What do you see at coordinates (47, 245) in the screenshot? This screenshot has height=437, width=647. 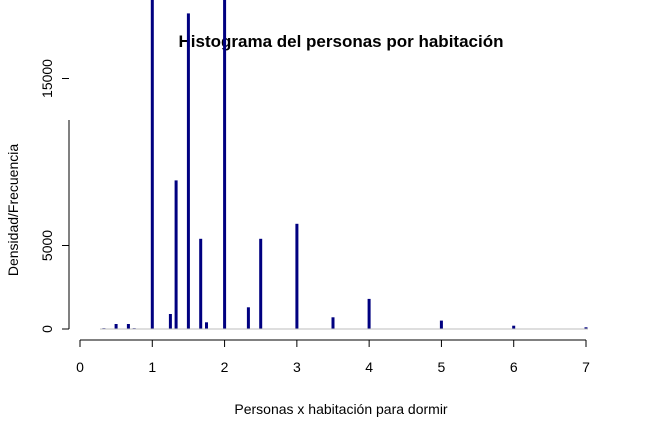 I see `y-tick-label: 5000` at bounding box center [47, 245].